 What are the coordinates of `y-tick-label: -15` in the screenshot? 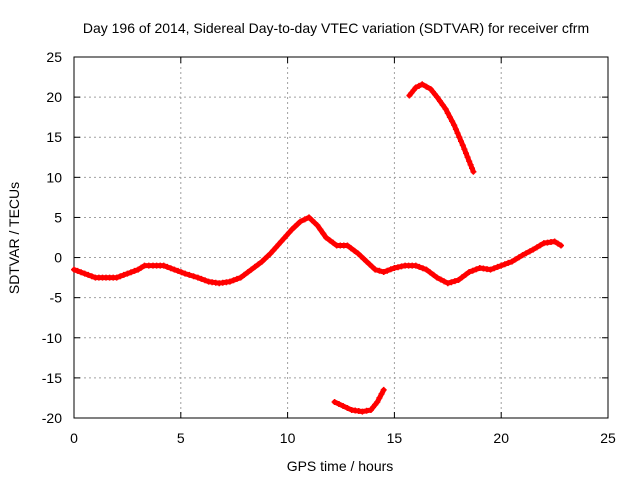 It's located at (52, 378).